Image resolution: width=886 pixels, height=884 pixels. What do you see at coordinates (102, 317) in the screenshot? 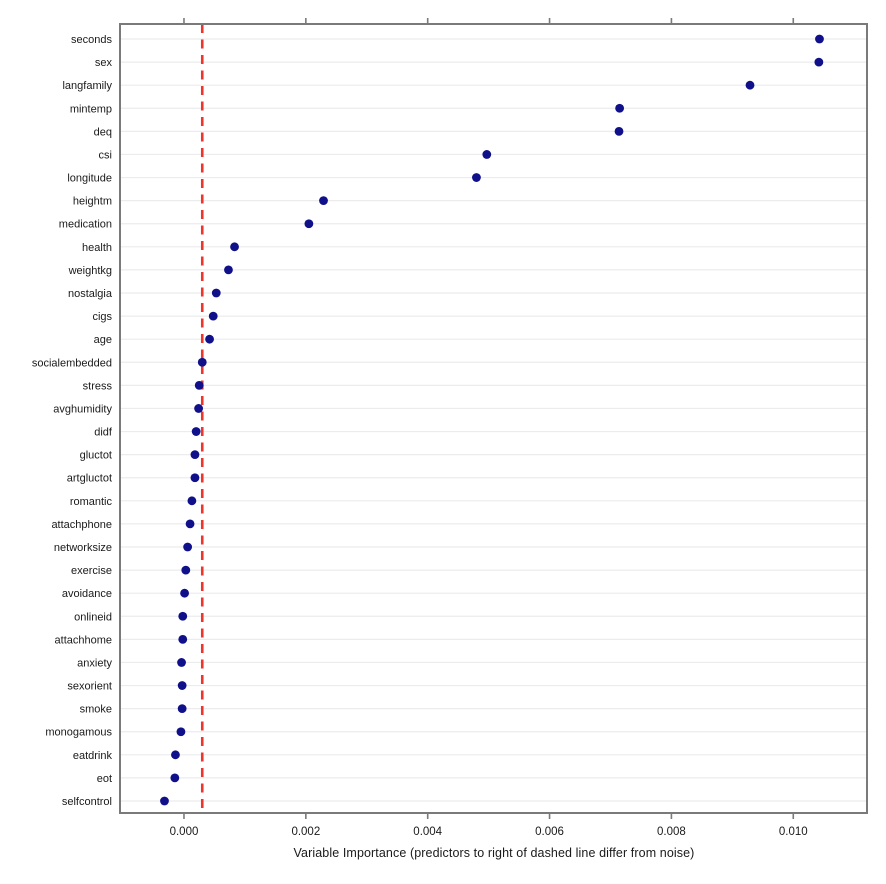
I see `y-axis-label: cigs` at bounding box center [102, 317].